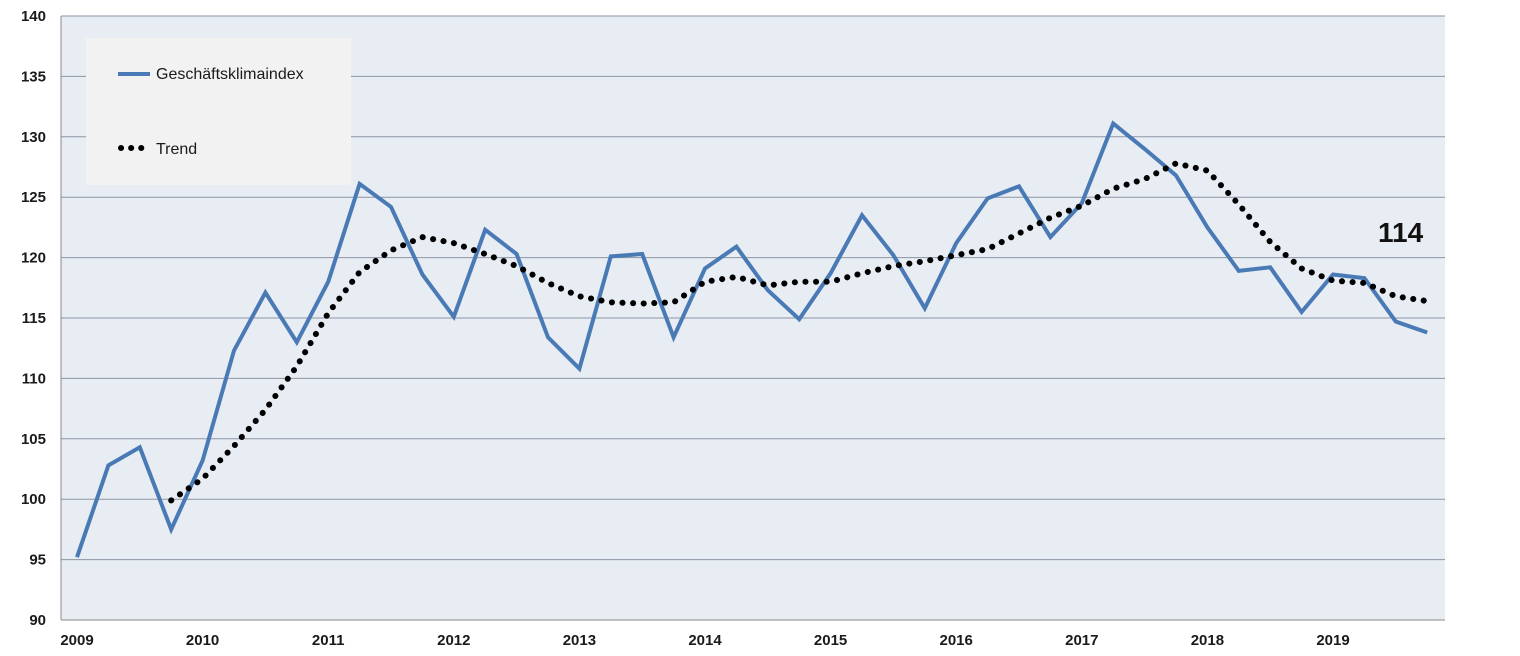 Image resolution: width=1520 pixels, height=656 pixels. I want to click on y-axis-ticks: 90 95 100 105 110 115 120 125 130 135 140, so click(33, 318).